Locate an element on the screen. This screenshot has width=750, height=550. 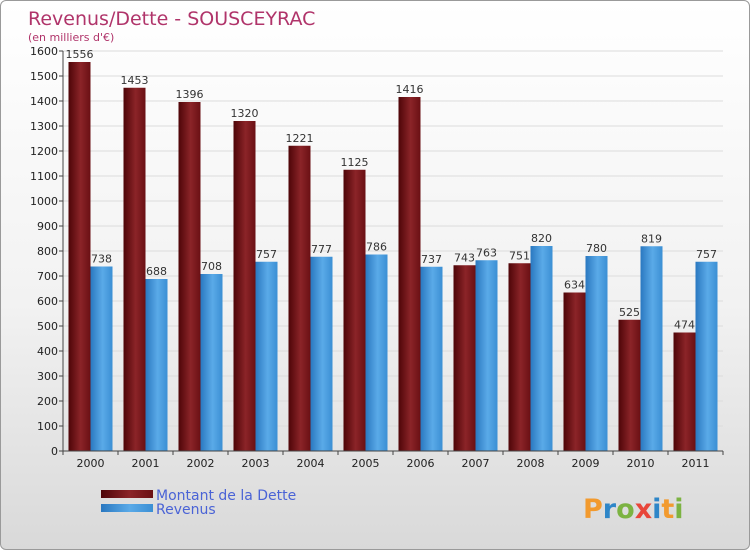
y-tick-label: 500 is located at coordinates (47, 326).